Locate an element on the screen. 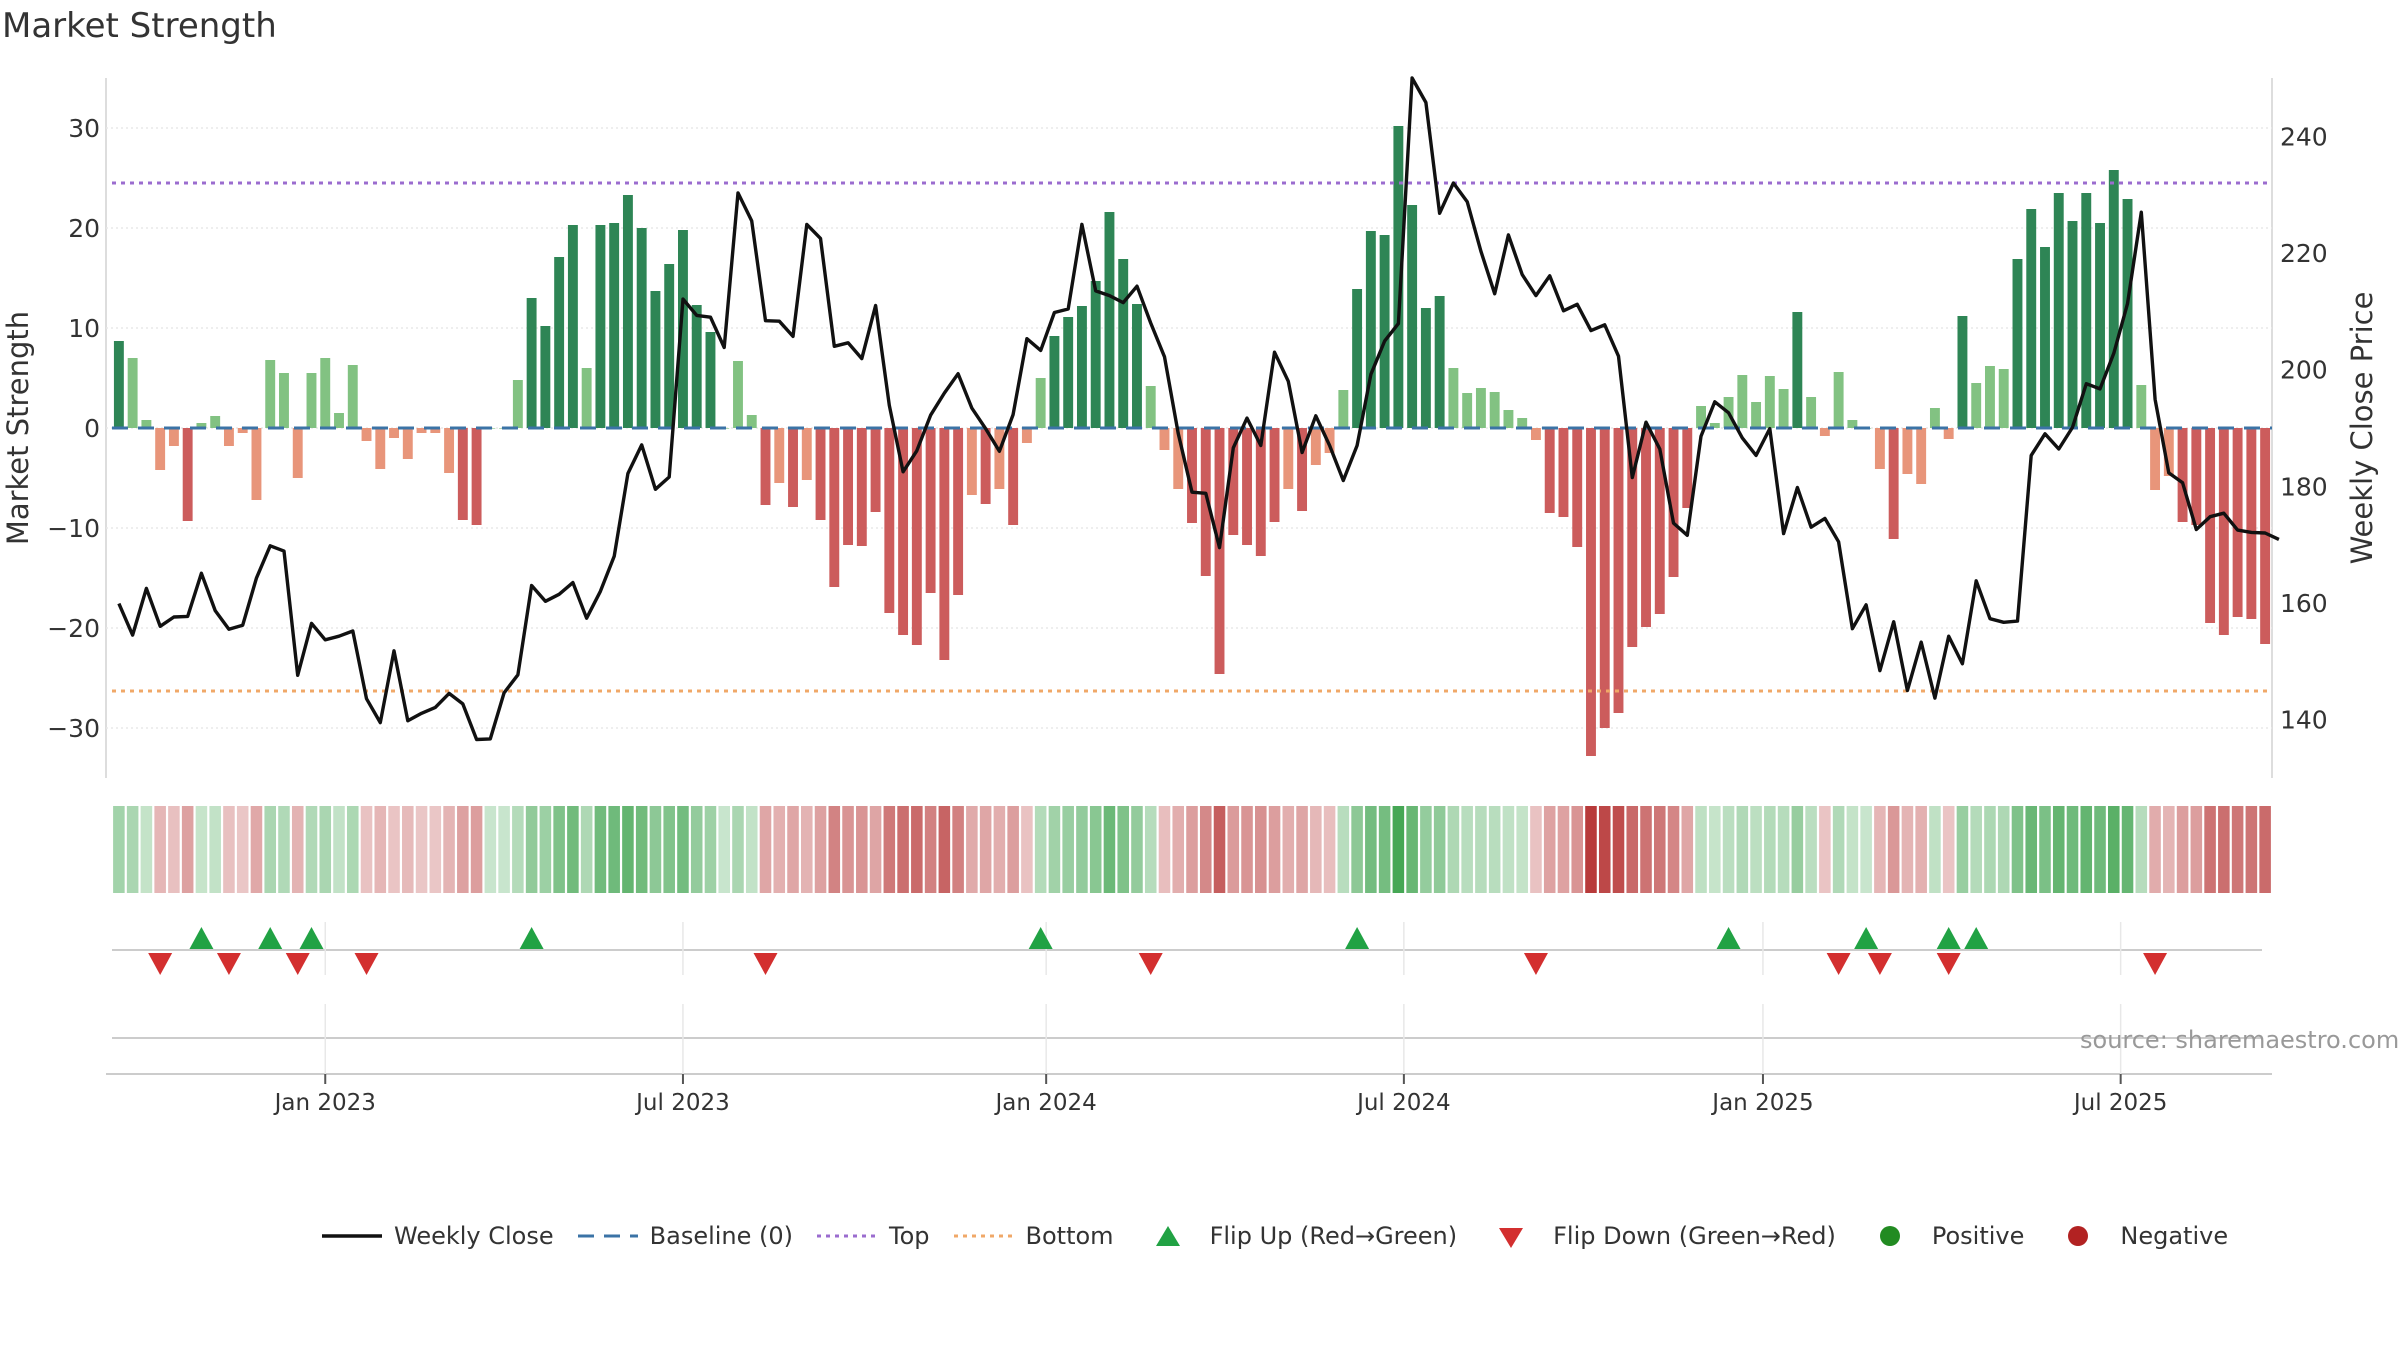  y-tick-label-right: 200 is located at coordinates (2304, 370).